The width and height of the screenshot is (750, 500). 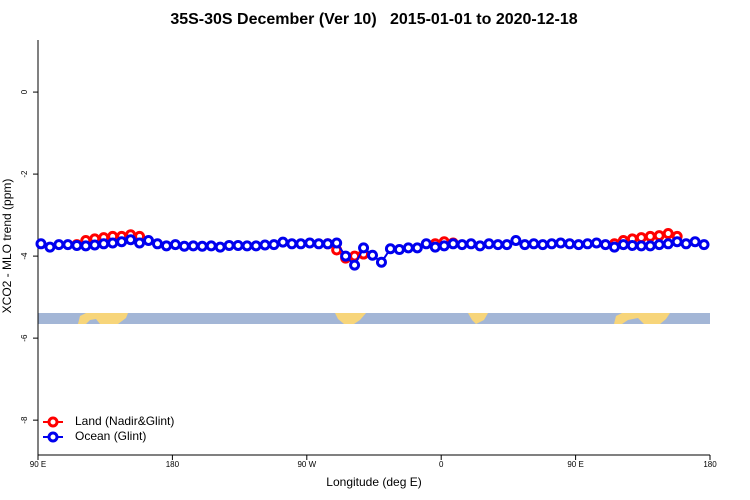 I want to click on x-tick-label: 0, so click(x=441, y=464).